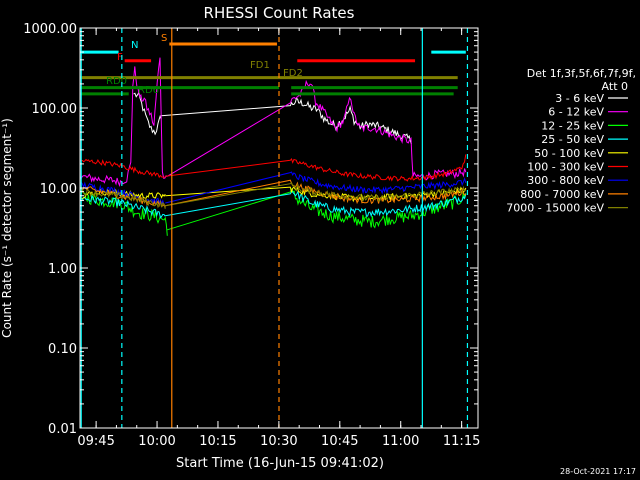 The image size is (640, 480). Describe the element at coordinates (278, 441) in the screenshot. I see `x-tick-label: 10:30` at that location.